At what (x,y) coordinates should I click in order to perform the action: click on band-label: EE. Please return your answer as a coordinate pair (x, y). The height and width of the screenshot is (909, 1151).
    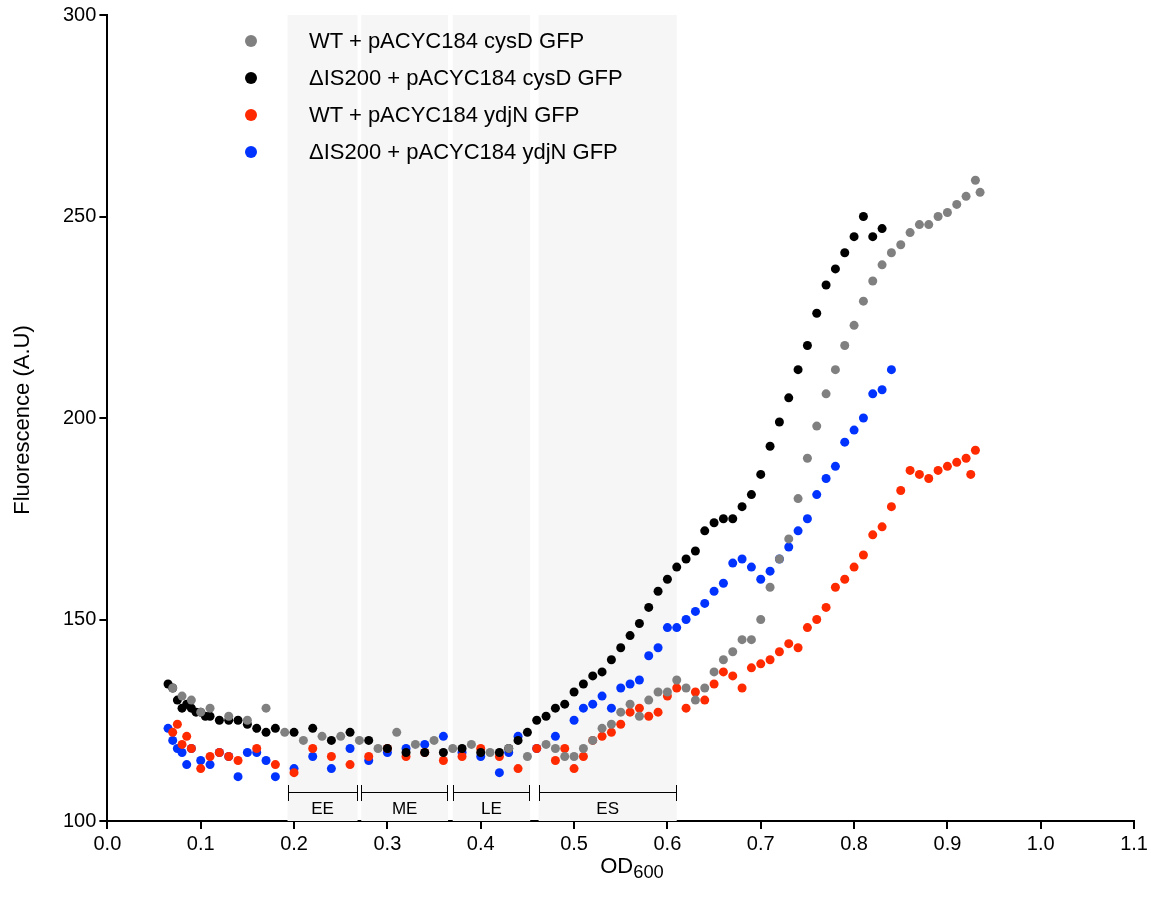
    Looking at the image, I should click on (322, 809).